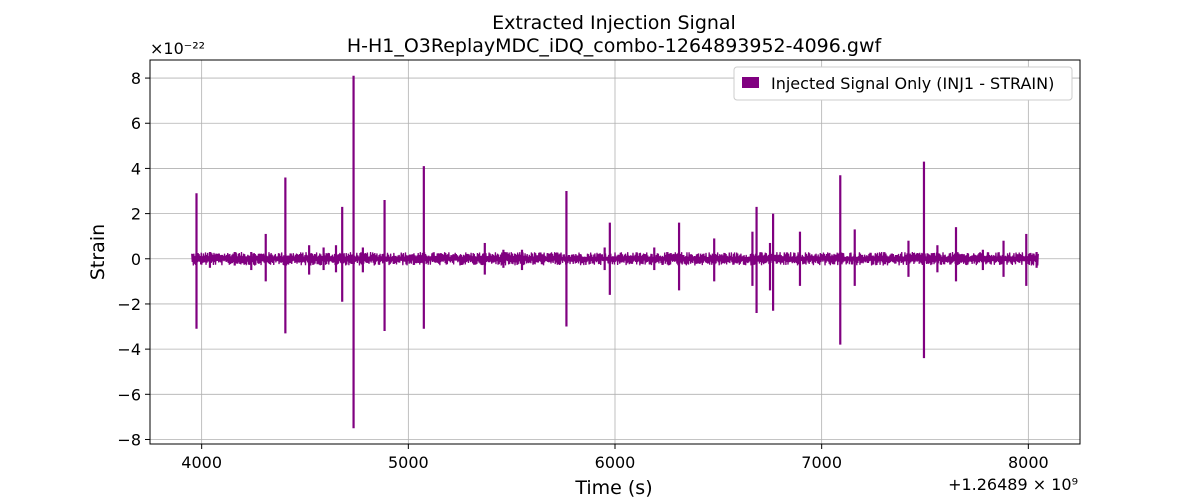 Image resolution: width=1200 pixels, height=500 pixels. What do you see at coordinates (613, 488) in the screenshot?
I see `x-axis-label: Time (s)` at bounding box center [613, 488].